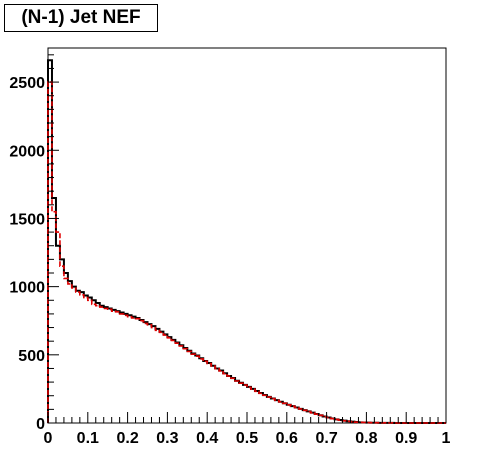 The height and width of the screenshot is (472, 496). I want to click on y-tick-label: 0, so click(40, 424).